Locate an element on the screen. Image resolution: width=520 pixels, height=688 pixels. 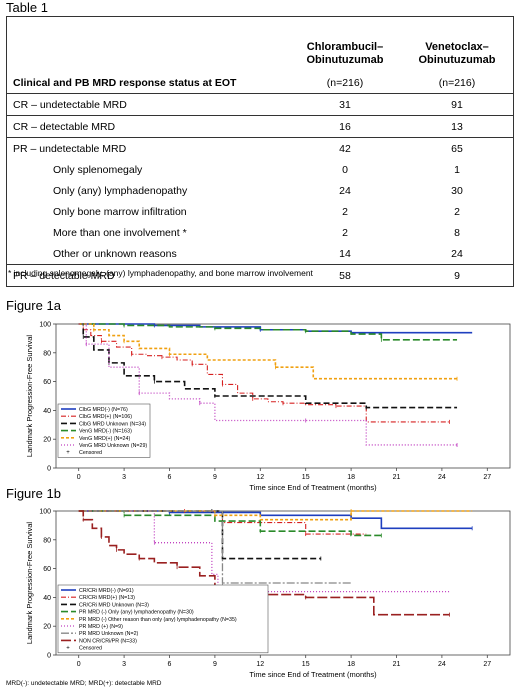
table-title: Table 1 is located at coordinates (27, 7).